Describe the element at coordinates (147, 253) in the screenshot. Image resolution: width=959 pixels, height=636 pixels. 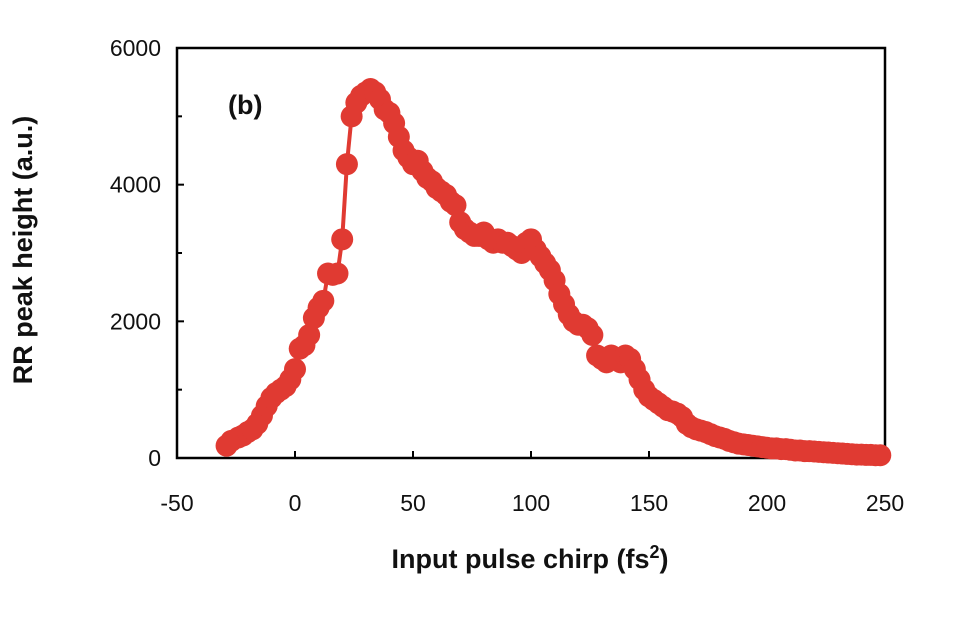
I see `y-axis: 0 2000 4000 6000` at that location.